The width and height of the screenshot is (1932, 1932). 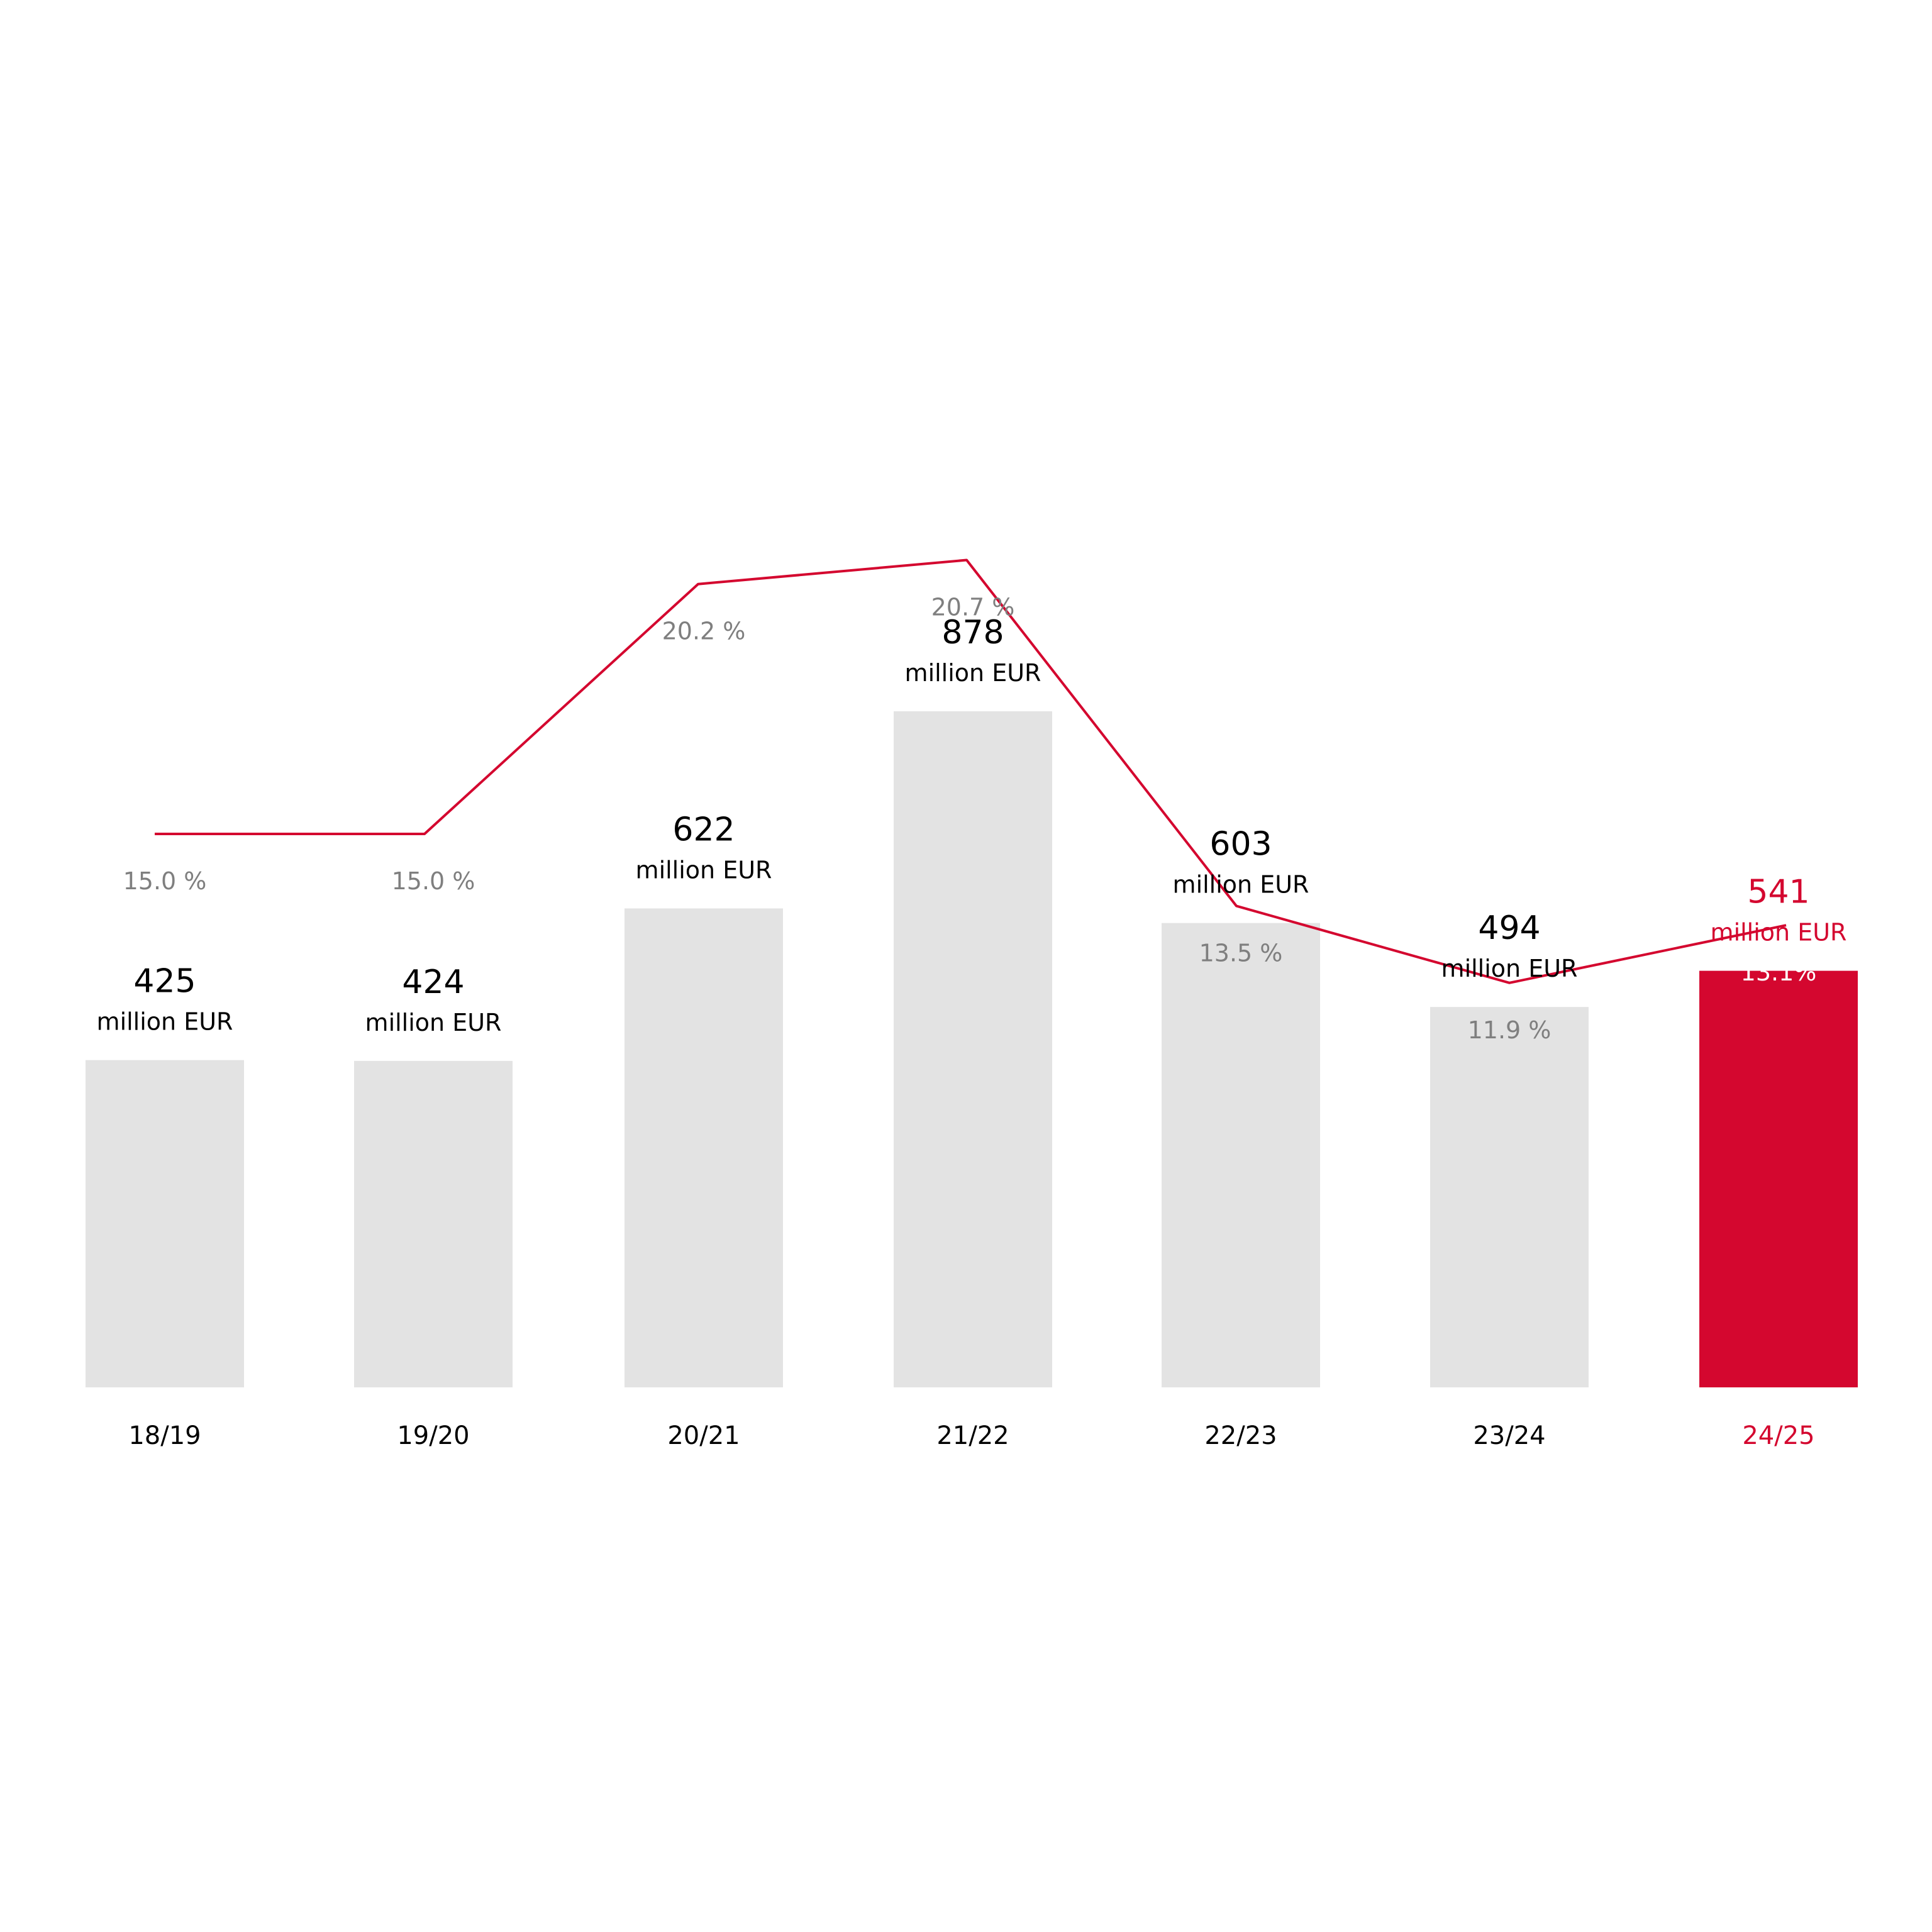 What do you see at coordinates (1778, 892) in the screenshot?
I see `value-label-24-25: 541` at bounding box center [1778, 892].